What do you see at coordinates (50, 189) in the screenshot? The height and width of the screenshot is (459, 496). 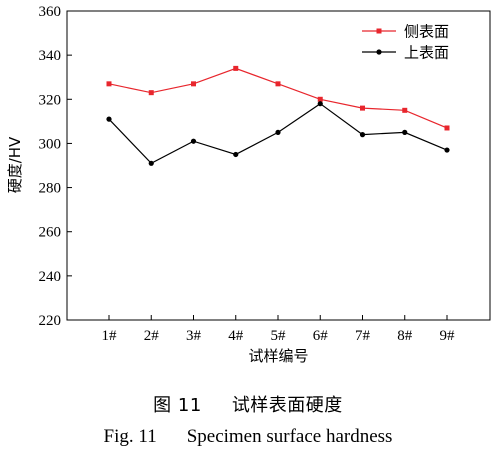 I see `y-tick-label: 280` at bounding box center [50, 189].